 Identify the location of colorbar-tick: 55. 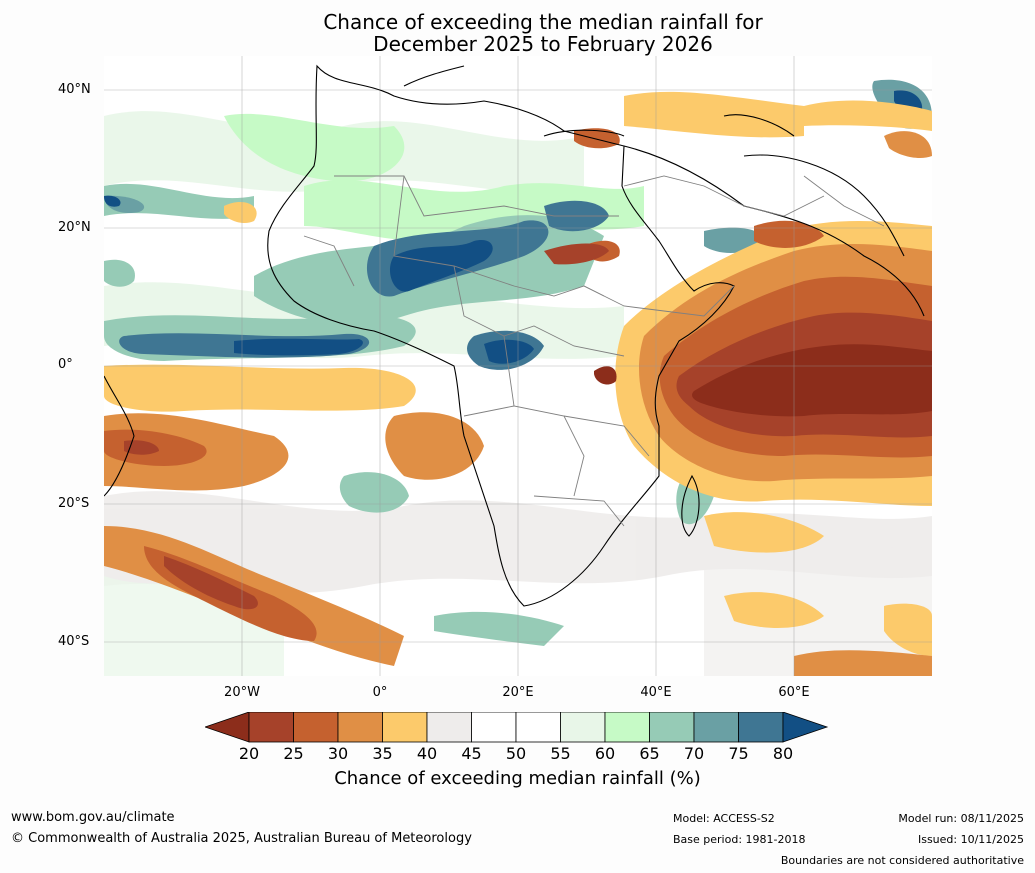
(560, 753).